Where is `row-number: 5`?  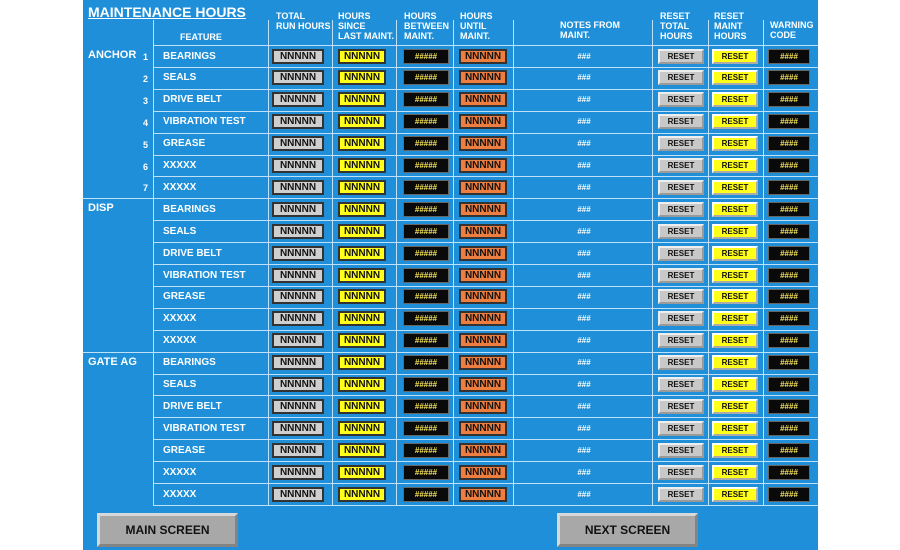
row-number: 5 is located at coordinates (146, 144).